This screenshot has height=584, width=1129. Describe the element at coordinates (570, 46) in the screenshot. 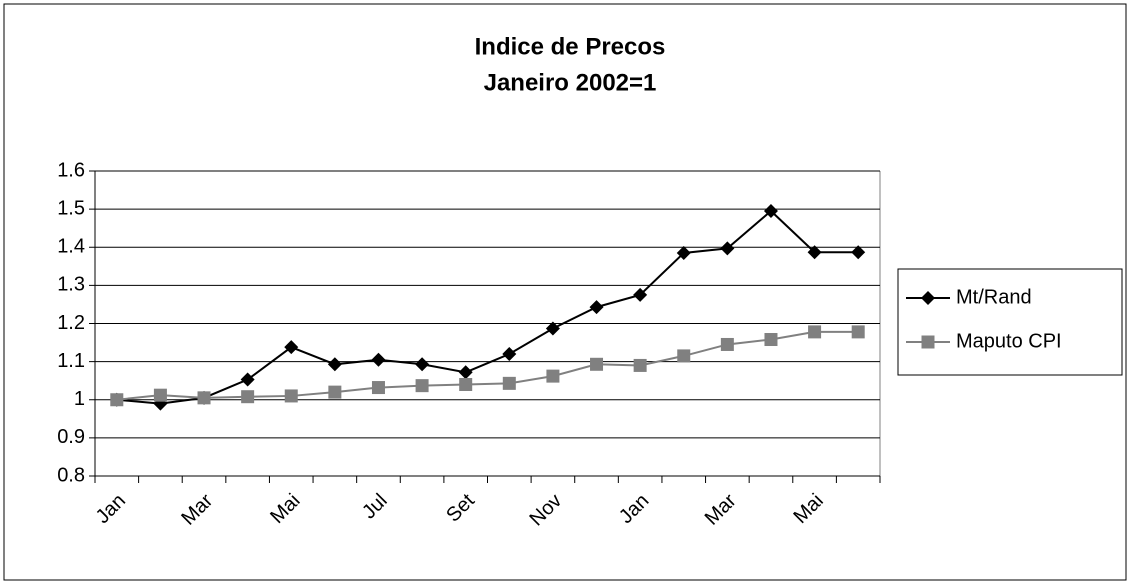

I see `chart-title: Indice de Precos` at that location.